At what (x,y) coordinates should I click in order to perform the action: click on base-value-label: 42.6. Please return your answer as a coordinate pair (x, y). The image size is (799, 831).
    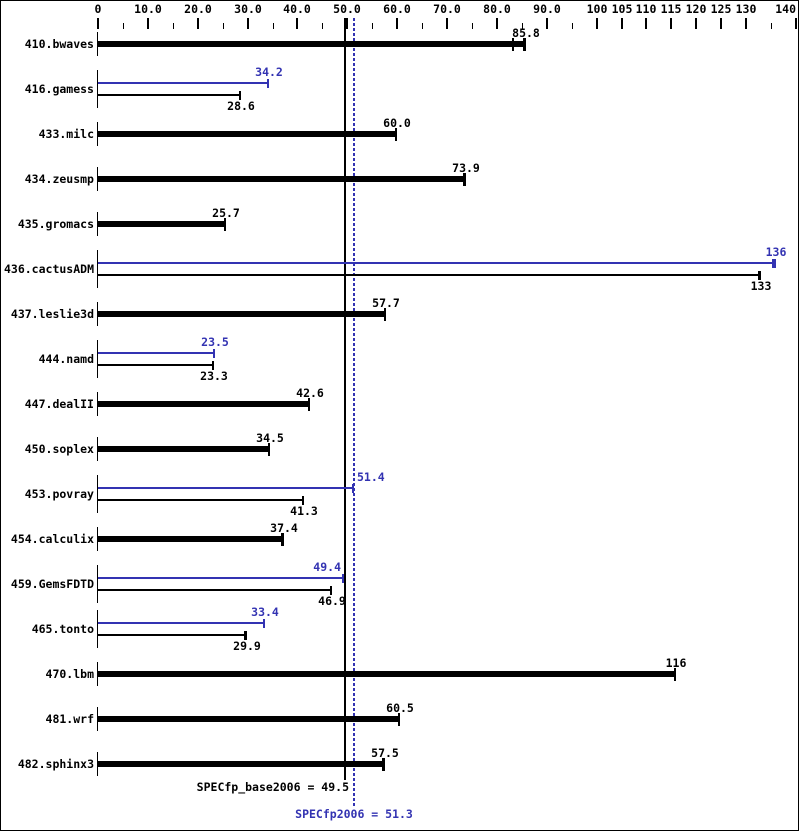
    Looking at the image, I should click on (310, 393).